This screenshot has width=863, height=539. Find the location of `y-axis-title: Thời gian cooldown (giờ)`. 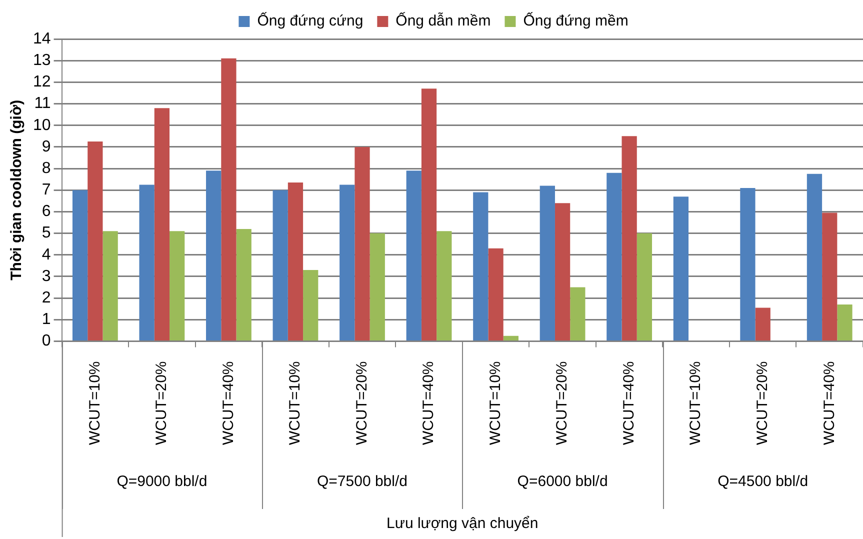

y-axis-title: Thời gian cooldown (giờ) is located at coordinates (17, 190).